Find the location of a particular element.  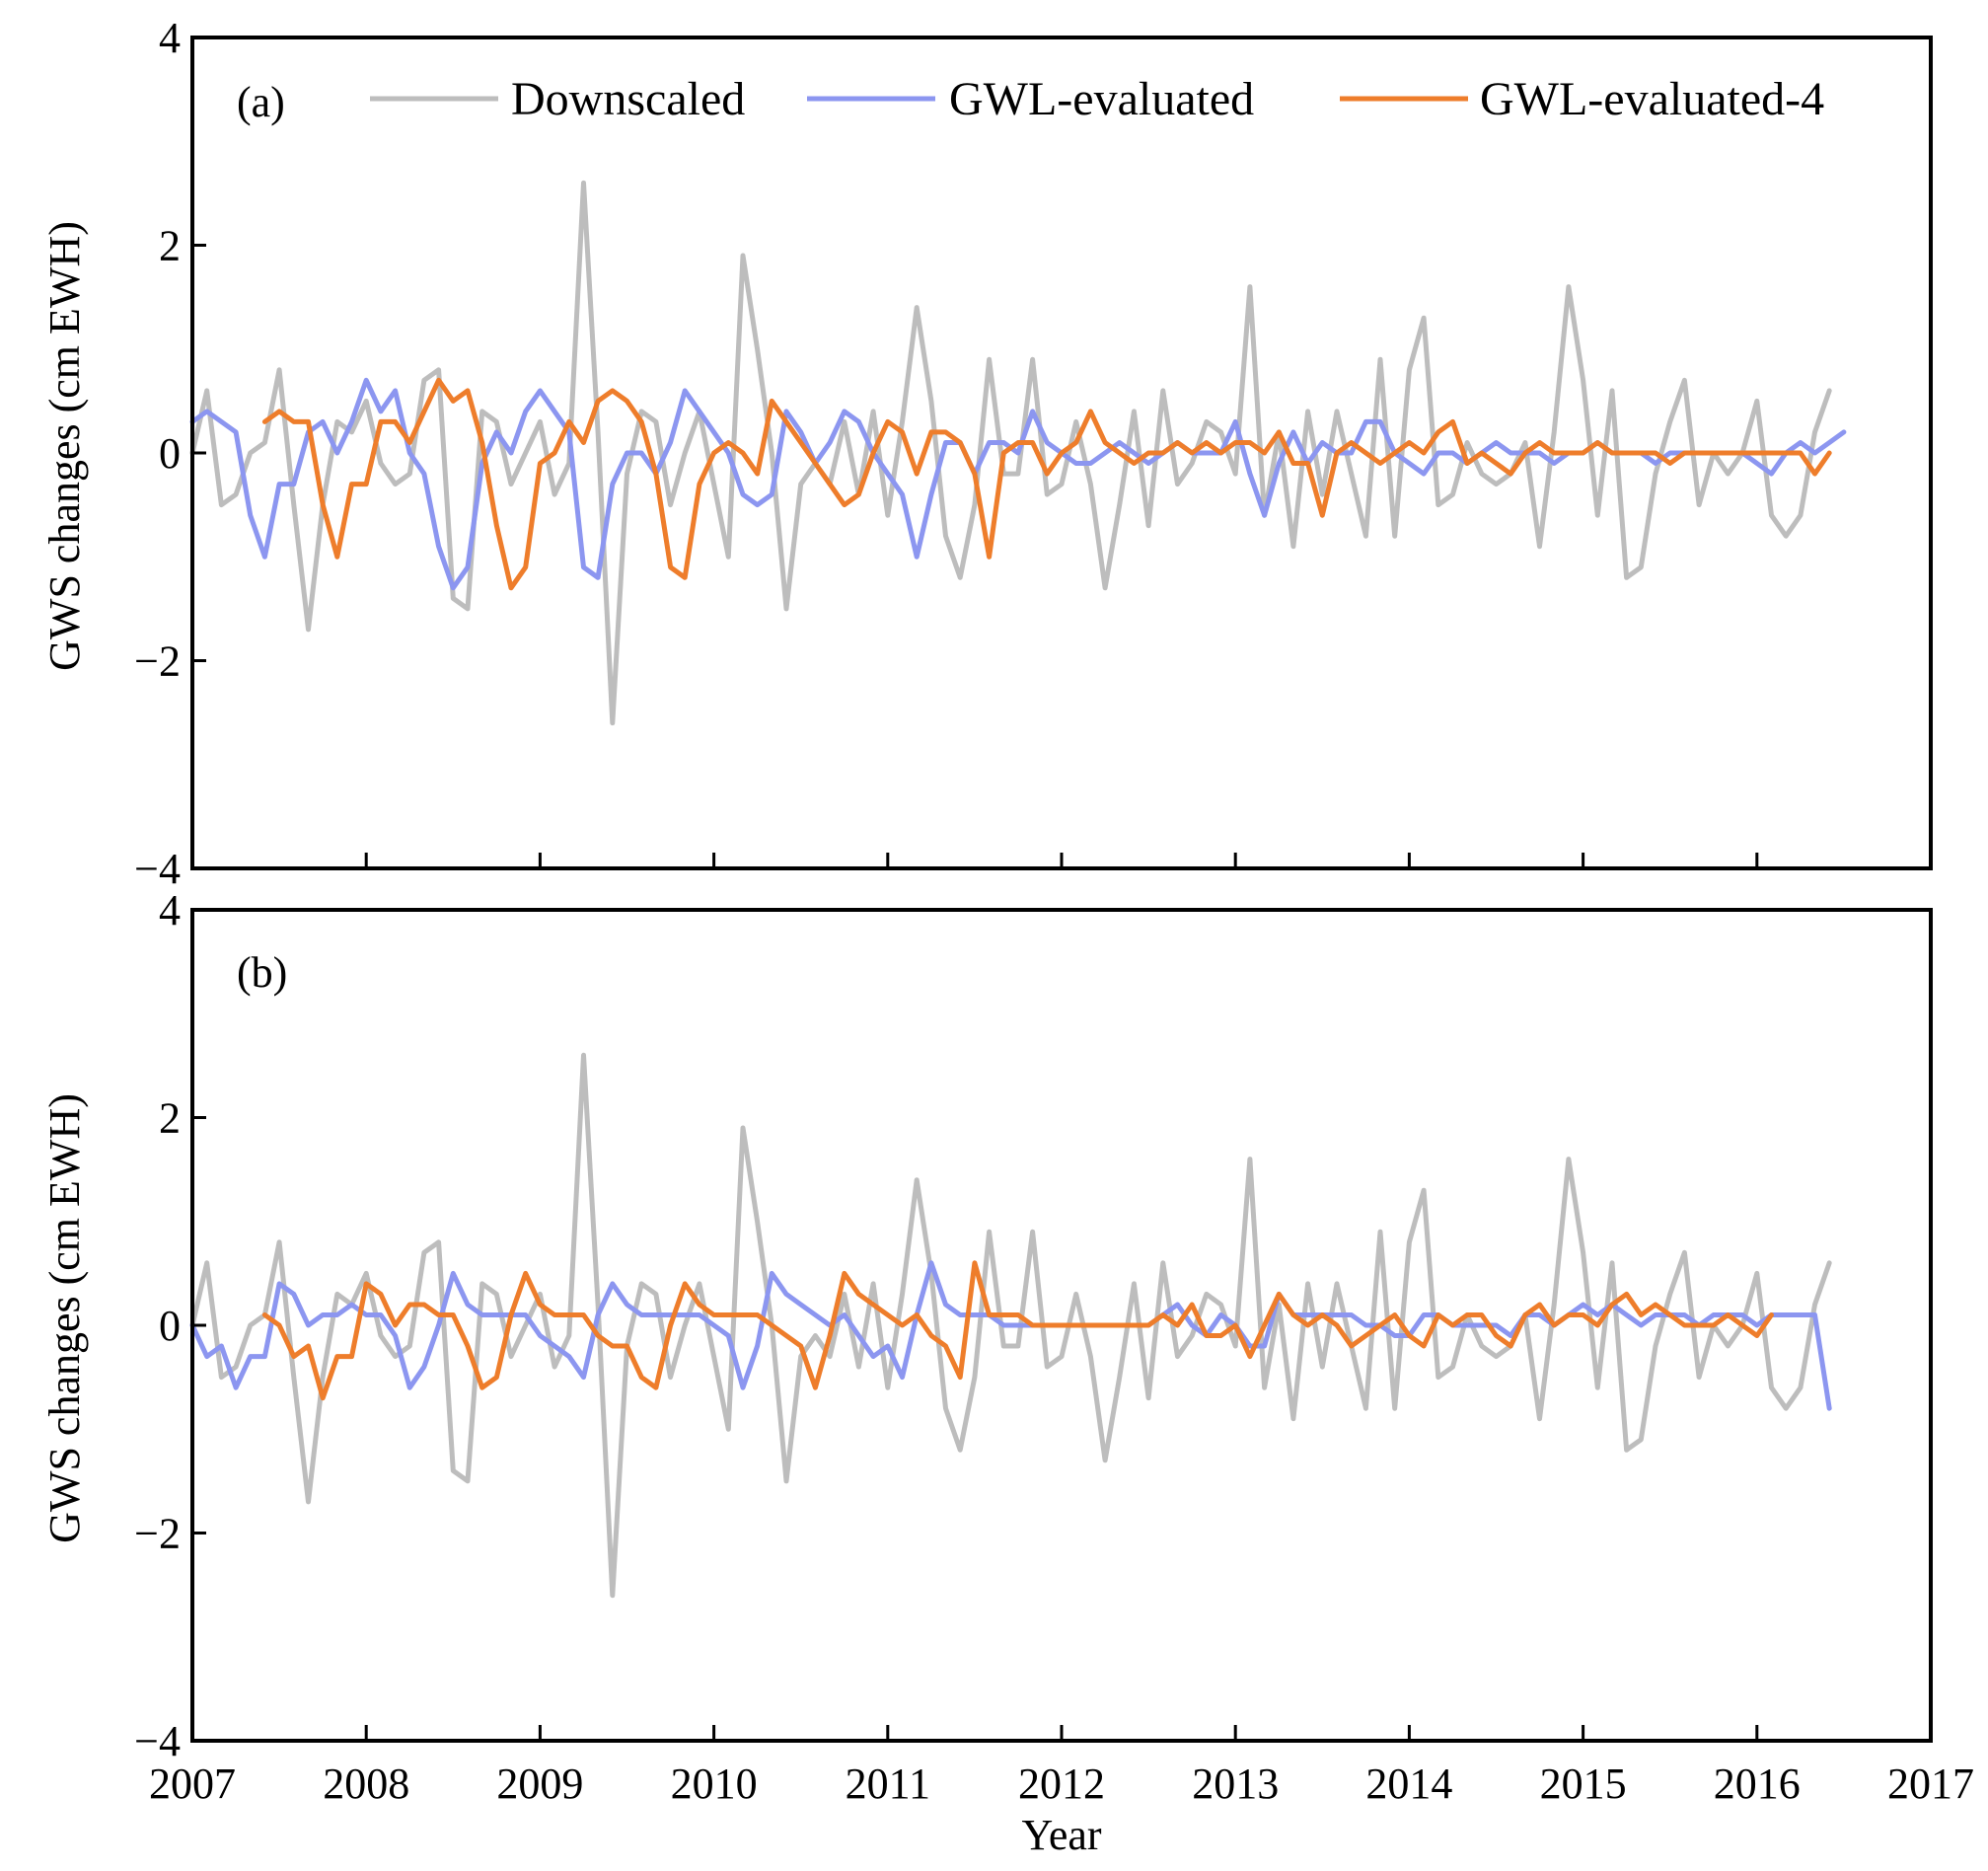

y-tick-labels-b: 4 2 0 −2 −4 is located at coordinates (158, 1325).